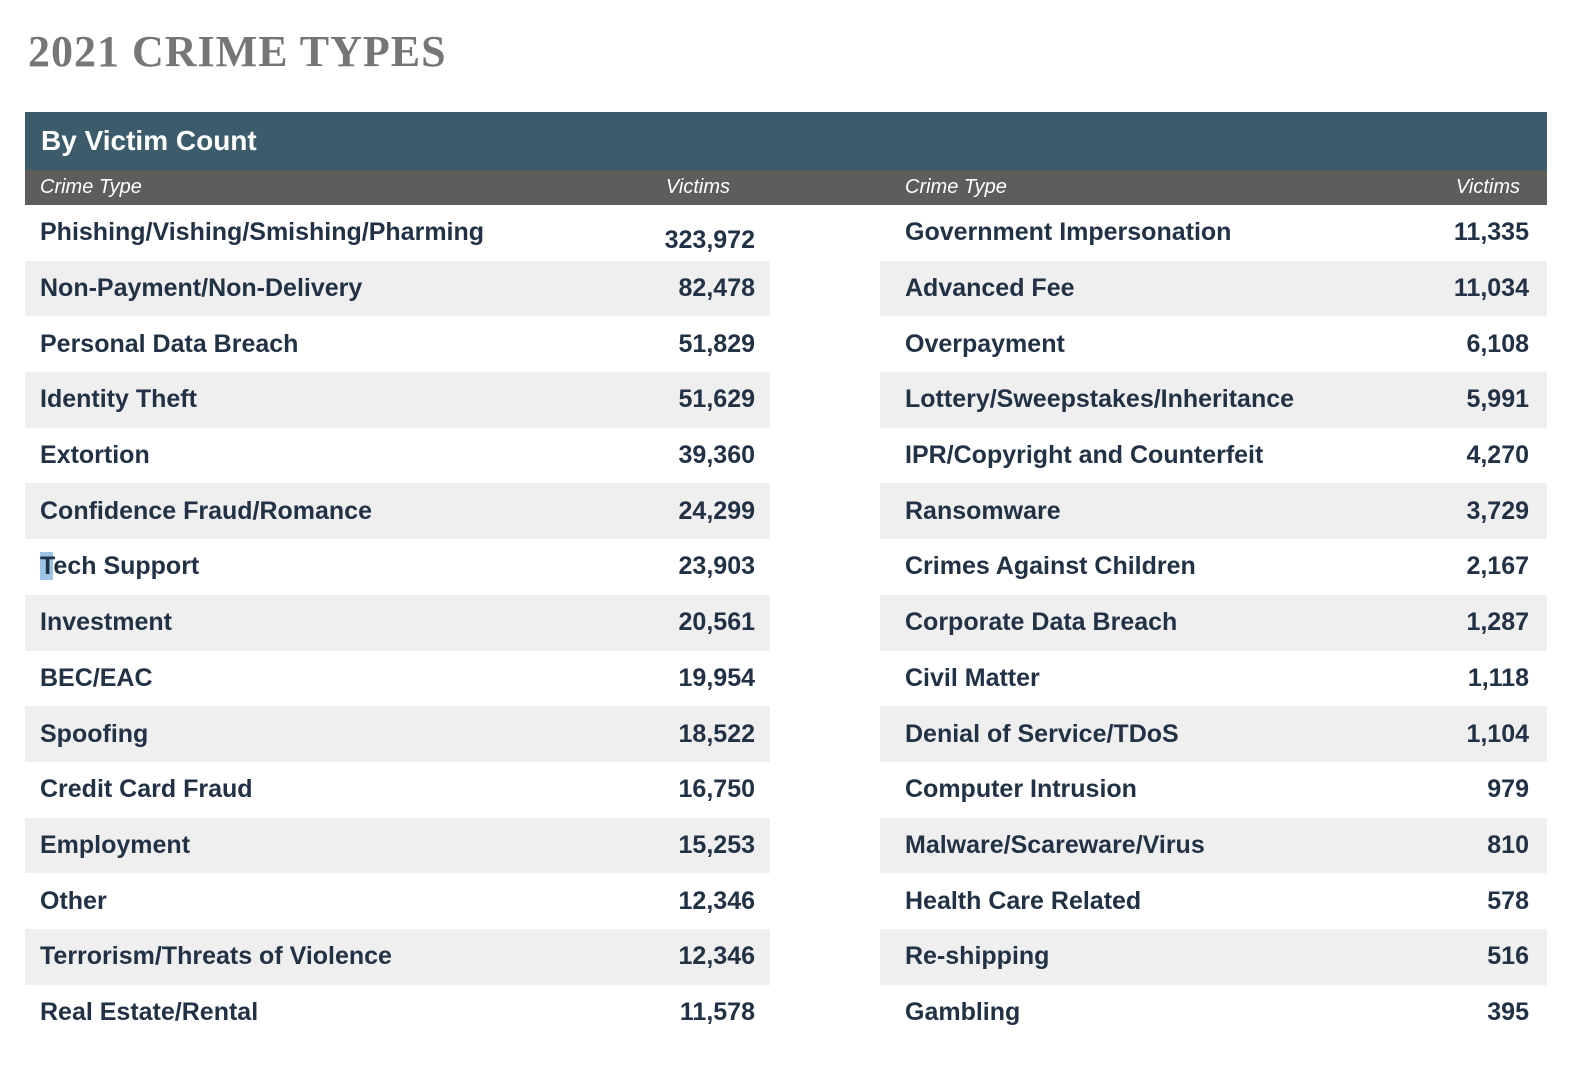 Image resolution: width=1586 pixels, height=1086 pixels. I want to click on crime-type-cell: Investment, so click(106, 622).